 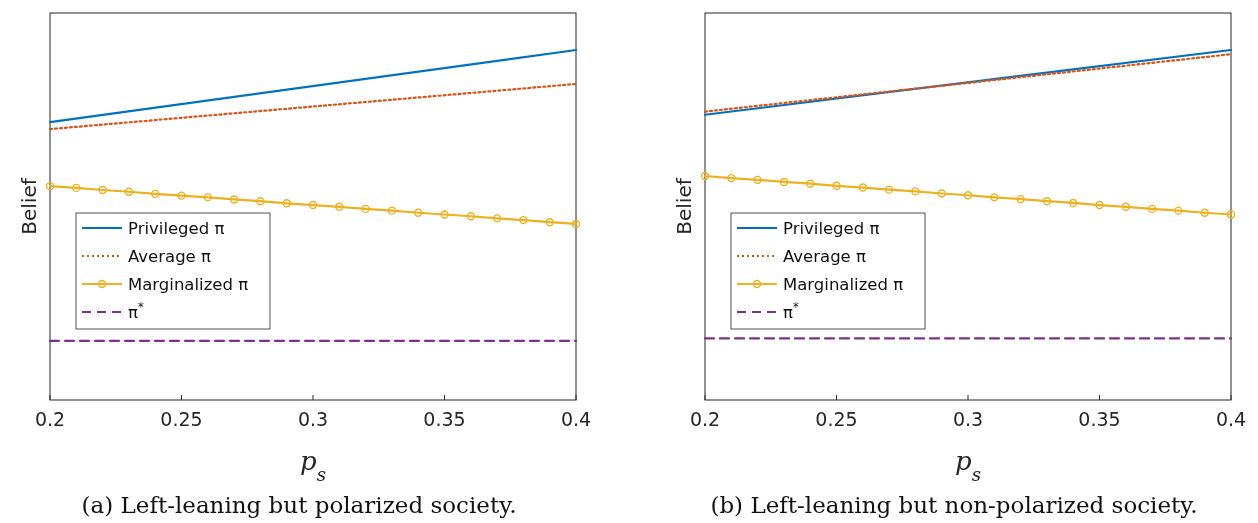 I want to click on text: (b) Left-leaning but non-polarized society., so click(x=954, y=505).